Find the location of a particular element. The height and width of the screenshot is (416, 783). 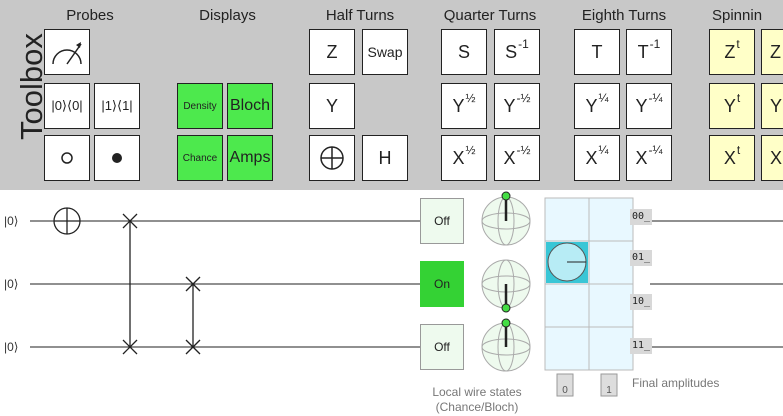

t-inverse-gate: T -1 is located at coordinates (649, 52).